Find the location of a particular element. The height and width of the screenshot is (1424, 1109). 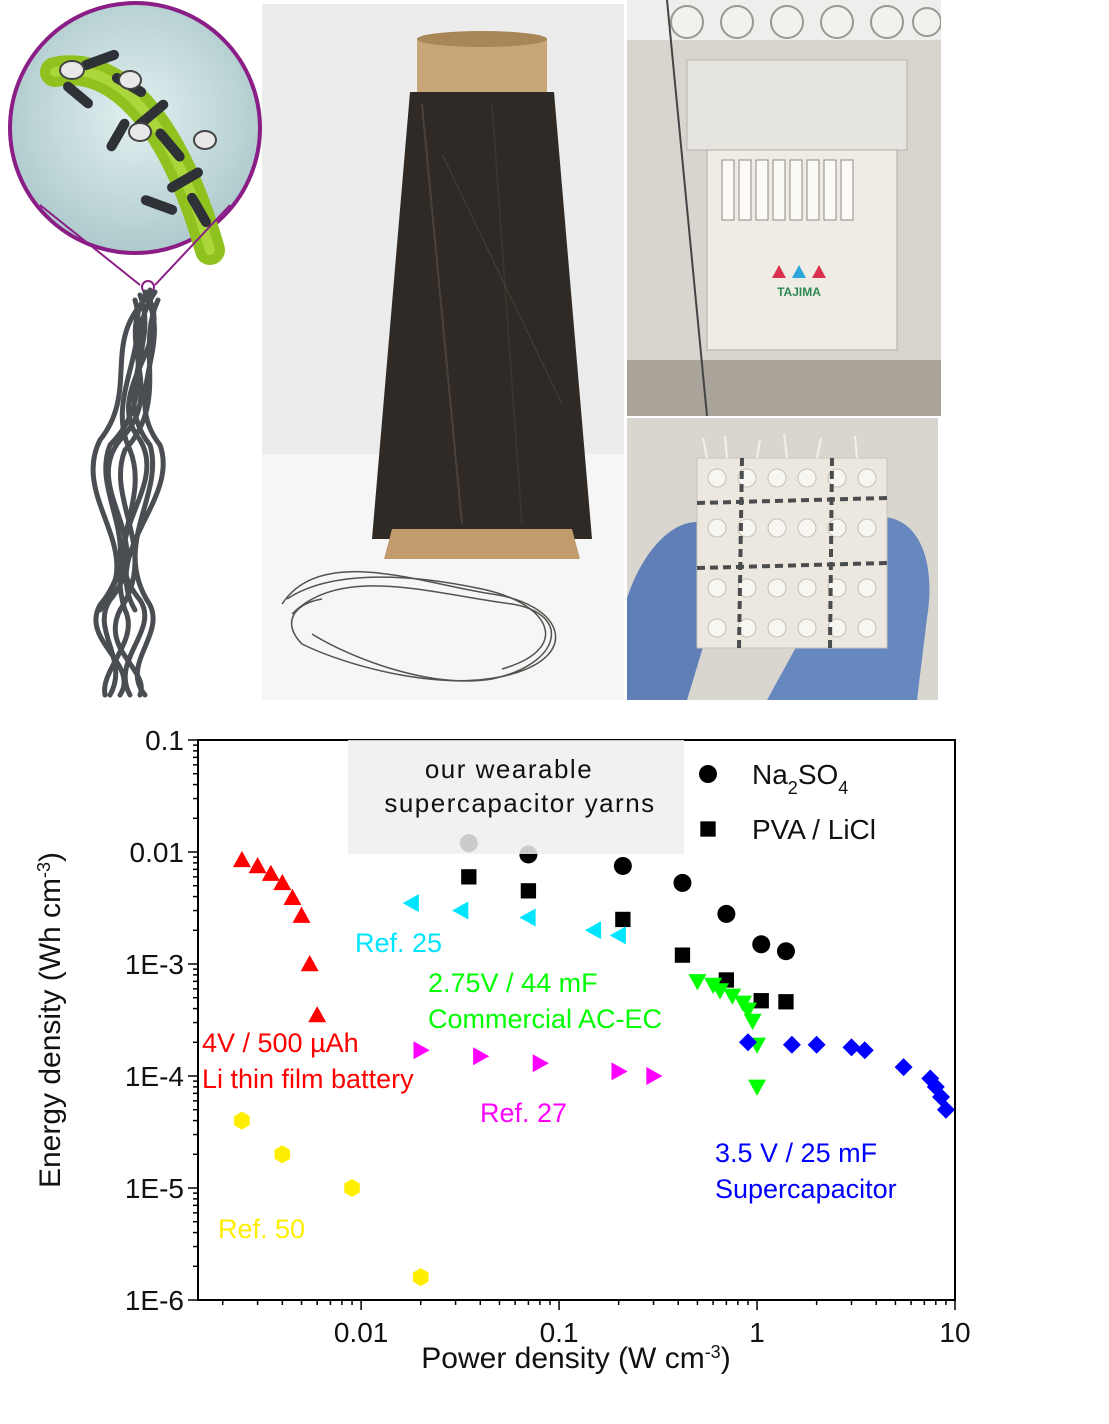

y-tick-label: 0.01 is located at coordinates (157, 852).